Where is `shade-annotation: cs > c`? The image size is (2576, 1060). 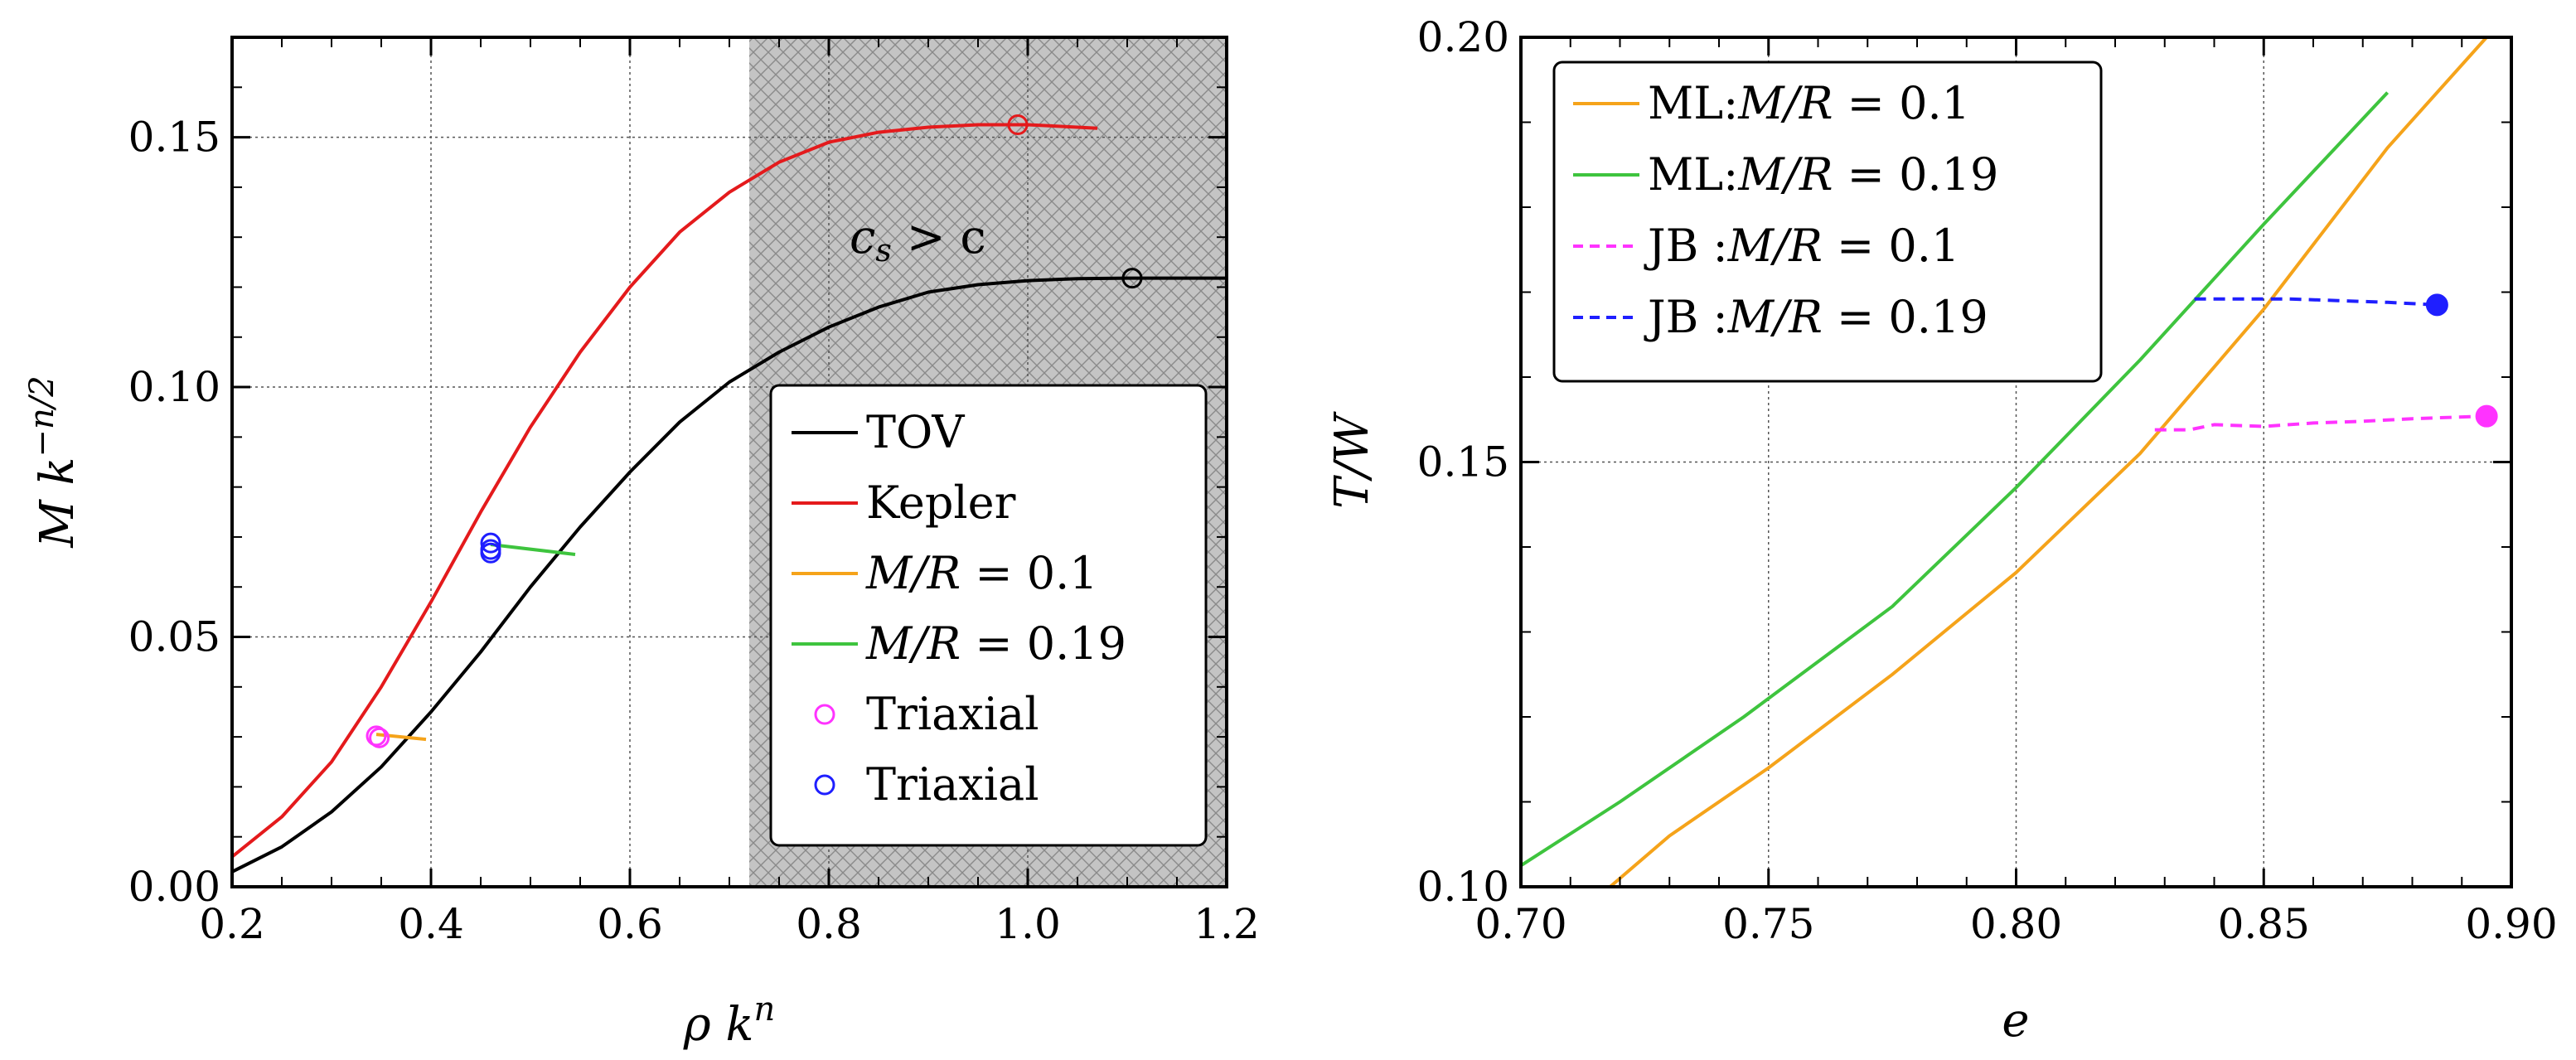 shade-annotation: cs > c is located at coordinates (918, 240).